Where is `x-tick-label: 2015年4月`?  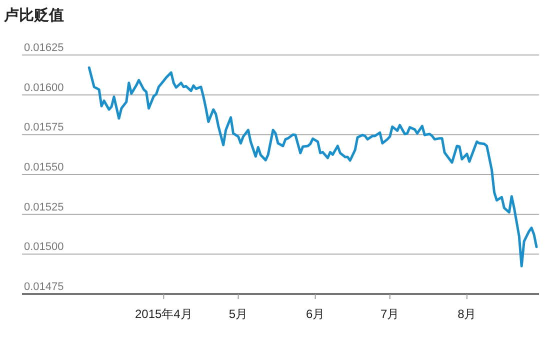
x-tick-label: 2015年4月 is located at coordinates (163, 314).